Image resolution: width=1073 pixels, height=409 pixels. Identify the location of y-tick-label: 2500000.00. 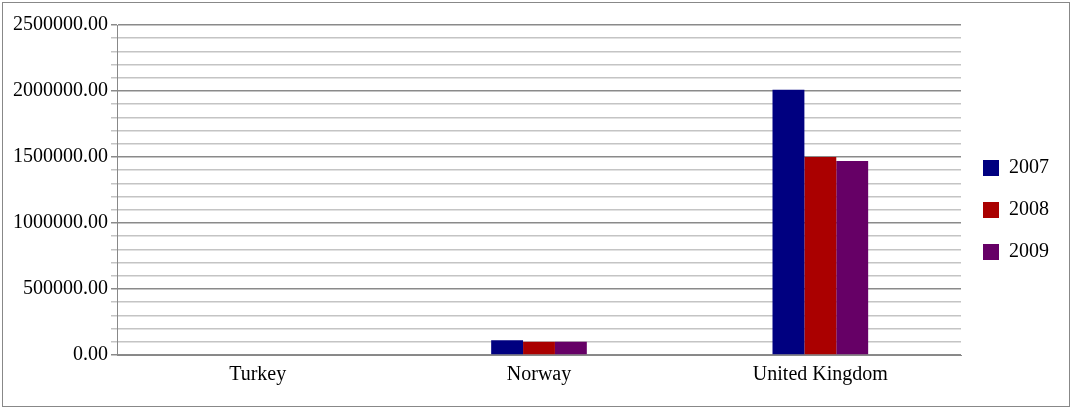
(60, 23).